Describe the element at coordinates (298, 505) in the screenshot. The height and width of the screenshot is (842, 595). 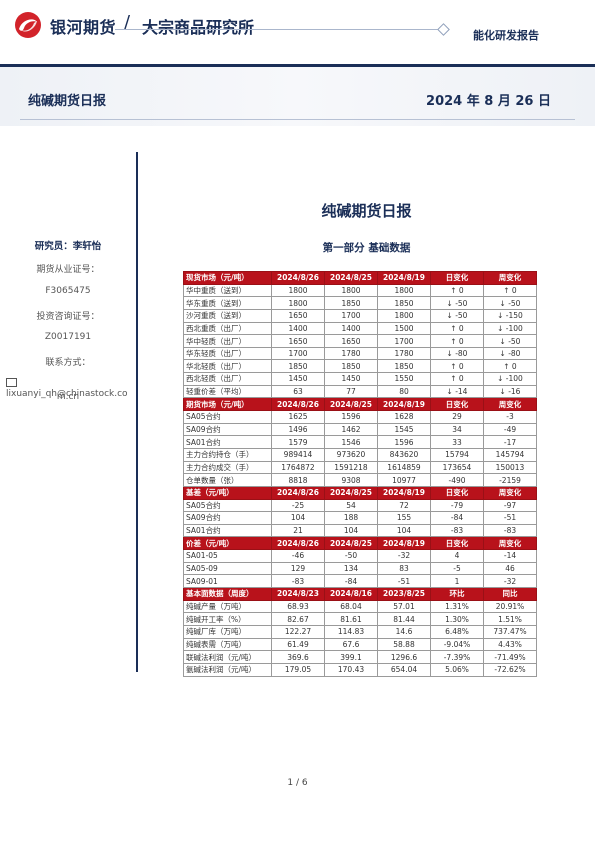
I see `table-cell: -25` at that location.